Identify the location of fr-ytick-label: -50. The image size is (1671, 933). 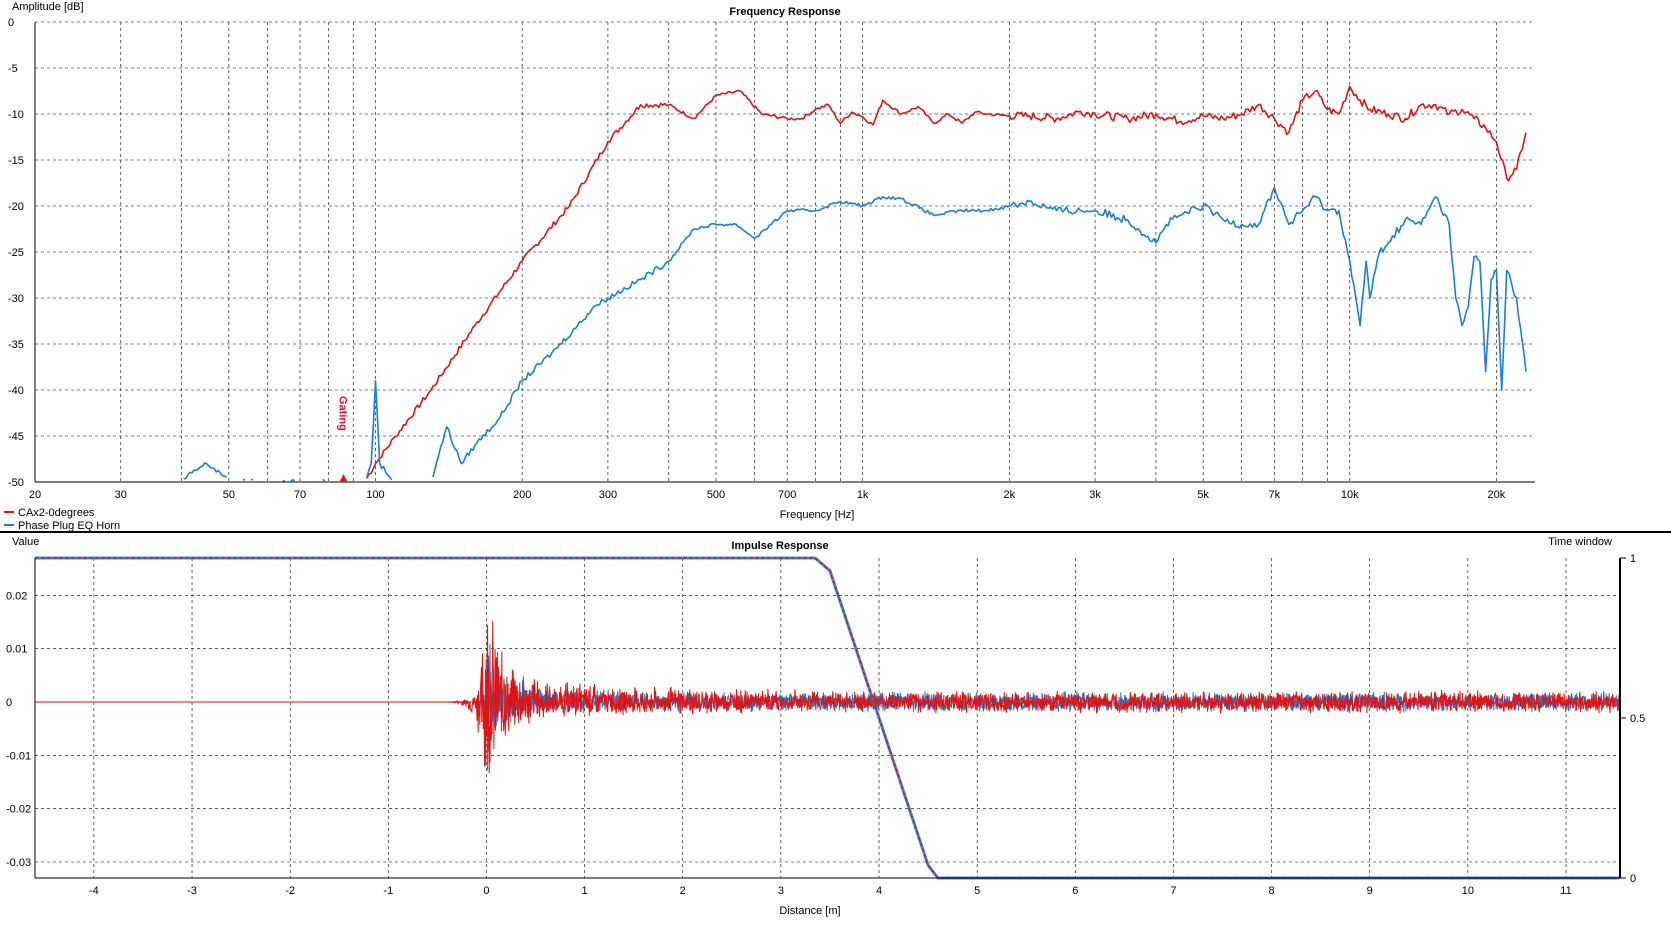
(16, 483).